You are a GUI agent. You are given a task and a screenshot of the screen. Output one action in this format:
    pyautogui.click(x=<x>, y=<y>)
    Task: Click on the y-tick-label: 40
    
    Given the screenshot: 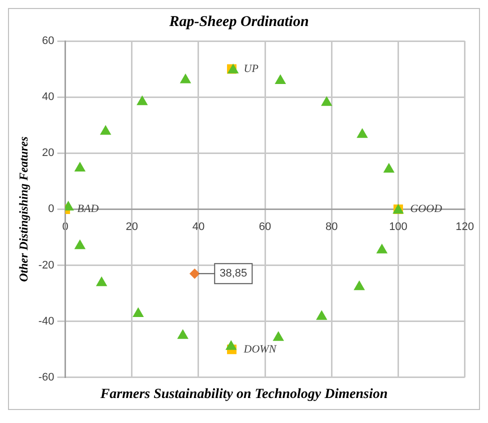 What is the action you would take?
    pyautogui.click(x=48, y=97)
    